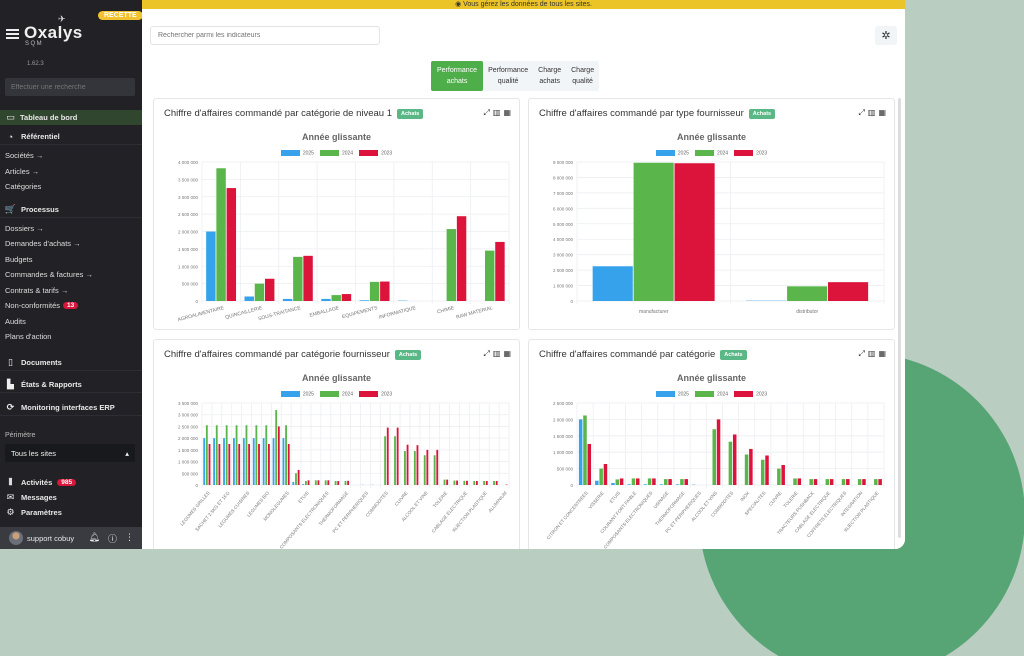 The width and height of the screenshot is (1024, 656). I want to click on sidebar-item-categories: Catégories, so click(23, 186).